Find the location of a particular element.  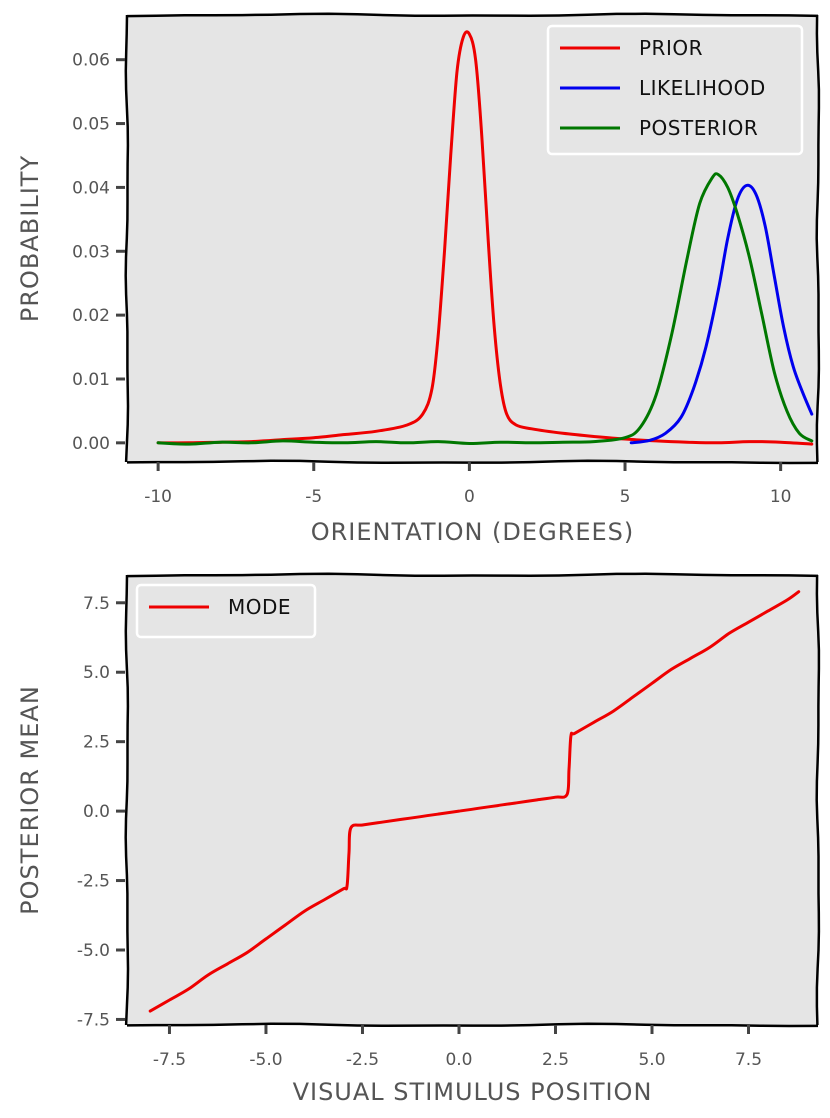

x-tick-label: 0.0 is located at coordinates (458, 1060).